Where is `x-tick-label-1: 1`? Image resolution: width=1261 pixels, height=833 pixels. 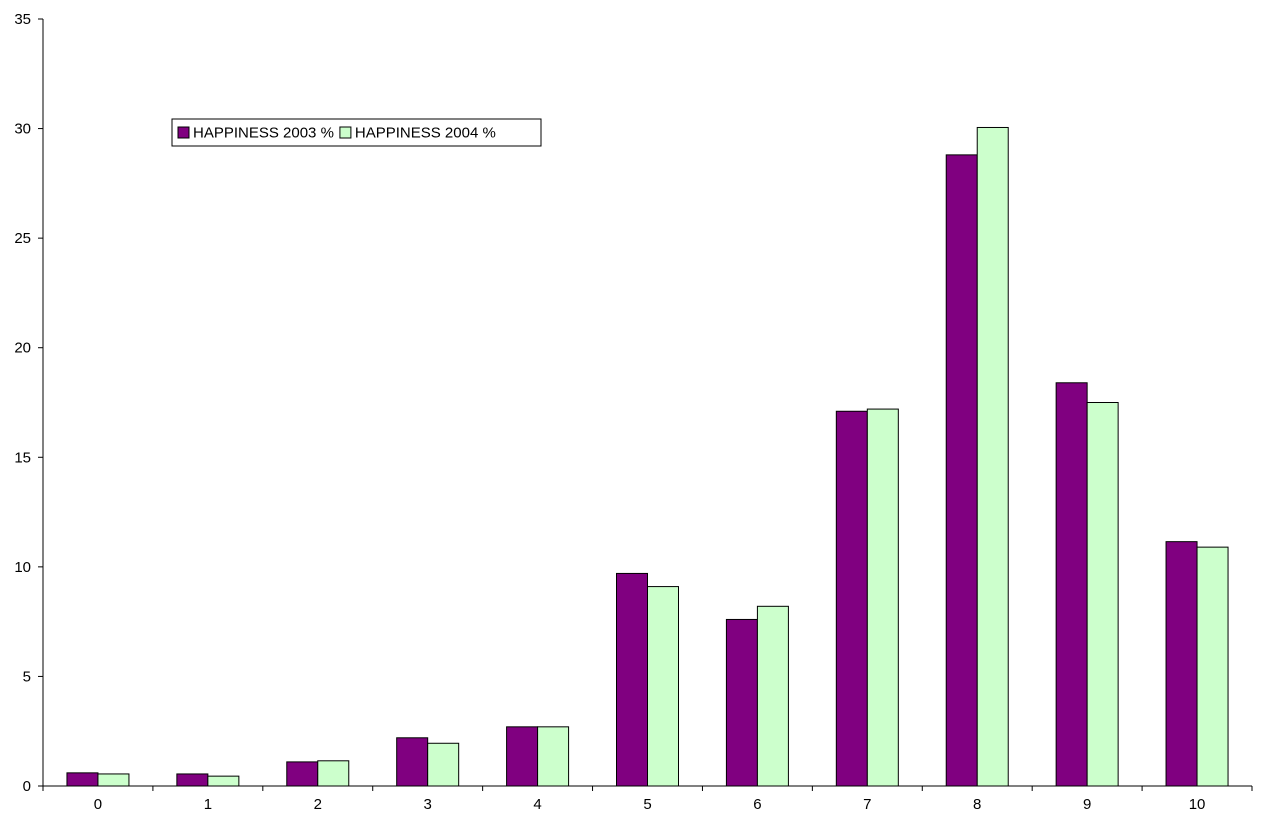
x-tick-label-1: 1 is located at coordinates (208, 804).